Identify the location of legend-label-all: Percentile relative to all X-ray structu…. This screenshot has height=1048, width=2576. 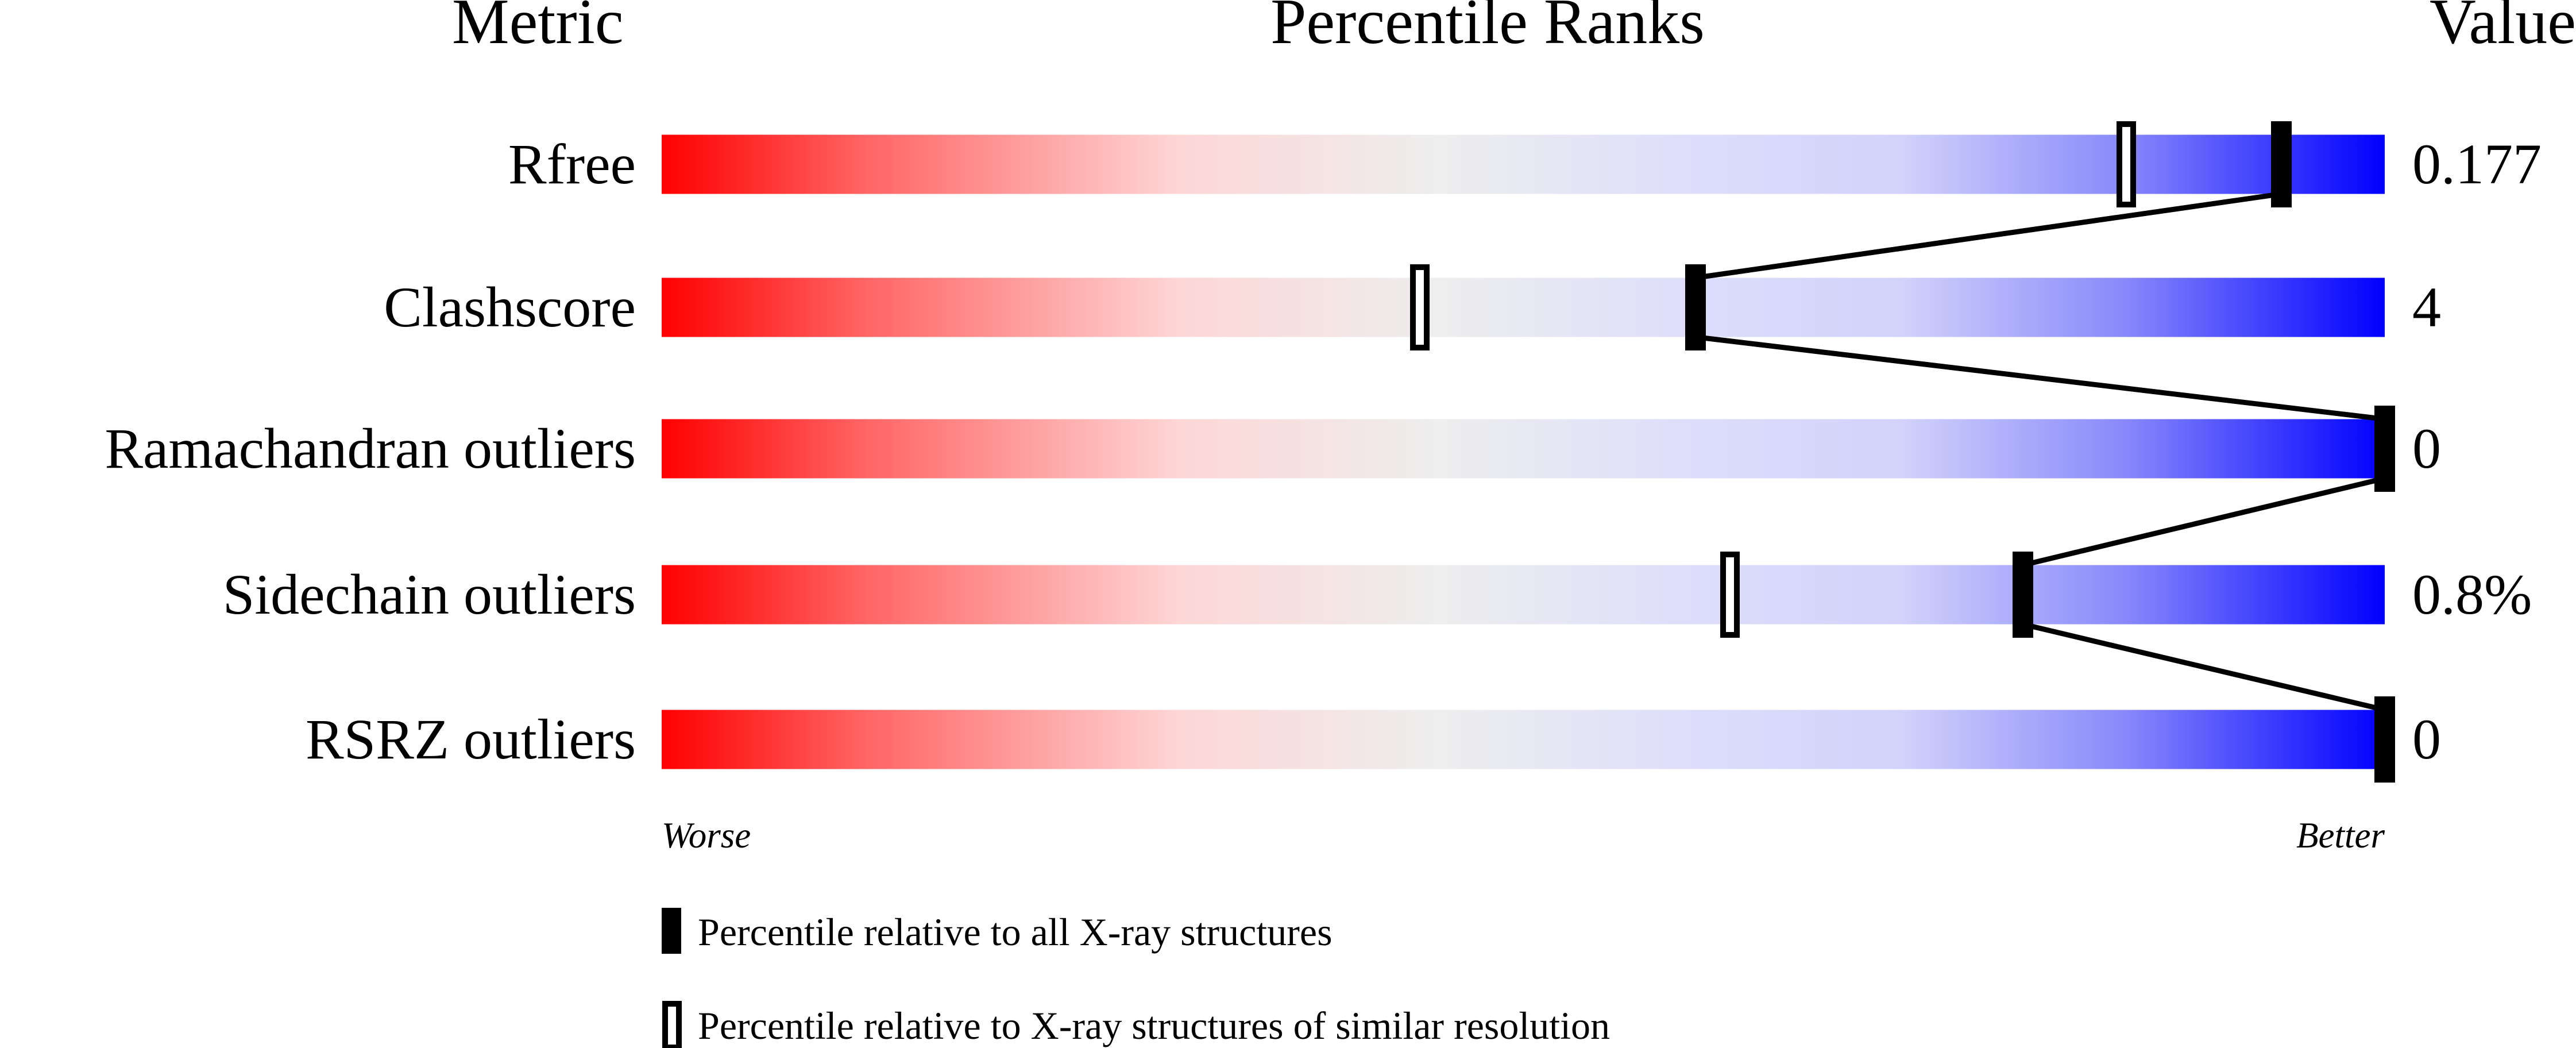
(1015, 932).